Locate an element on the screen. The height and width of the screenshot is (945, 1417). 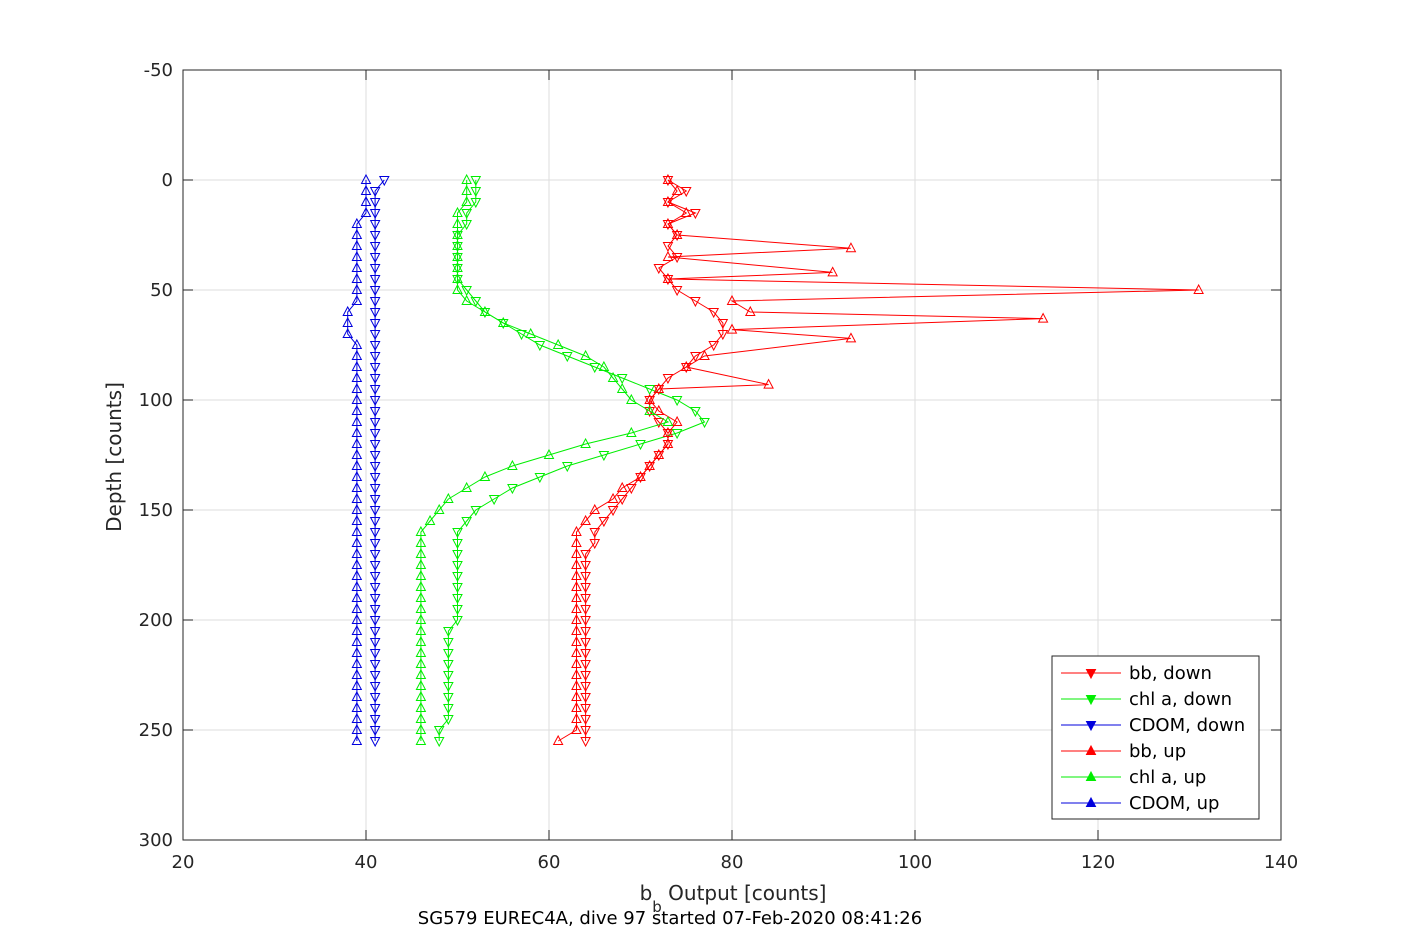
legend-item: chl a, up is located at coordinates (1133, 777).